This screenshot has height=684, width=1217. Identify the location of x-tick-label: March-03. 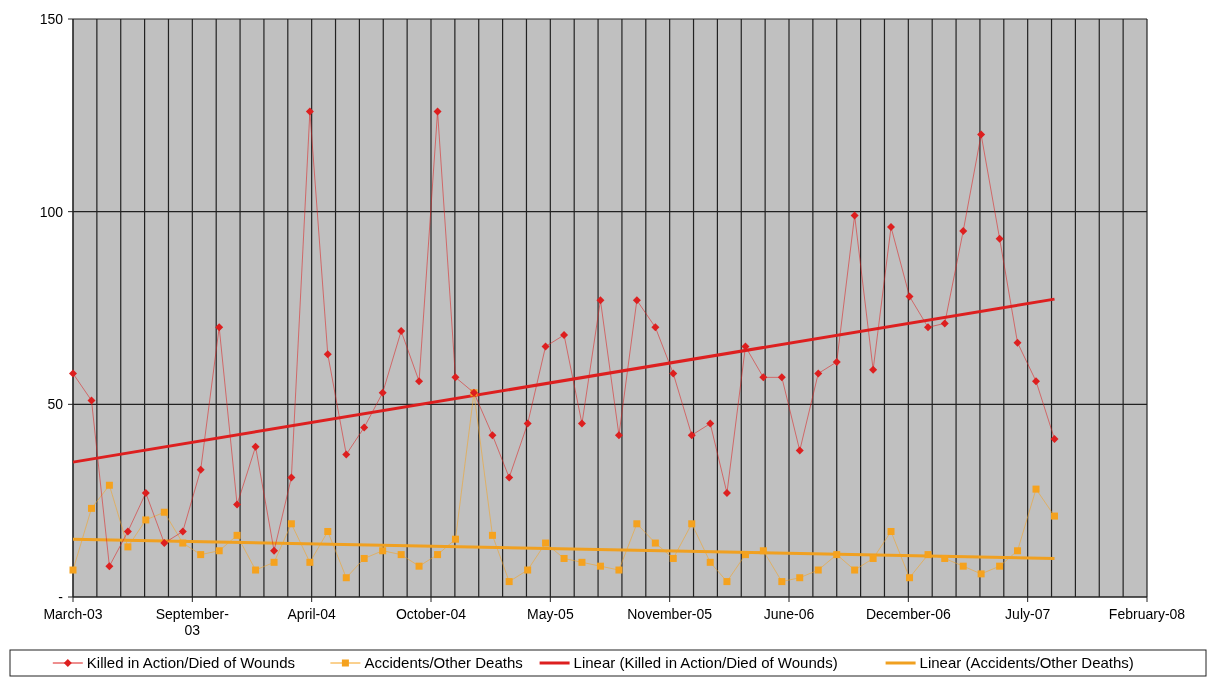
(73, 614).